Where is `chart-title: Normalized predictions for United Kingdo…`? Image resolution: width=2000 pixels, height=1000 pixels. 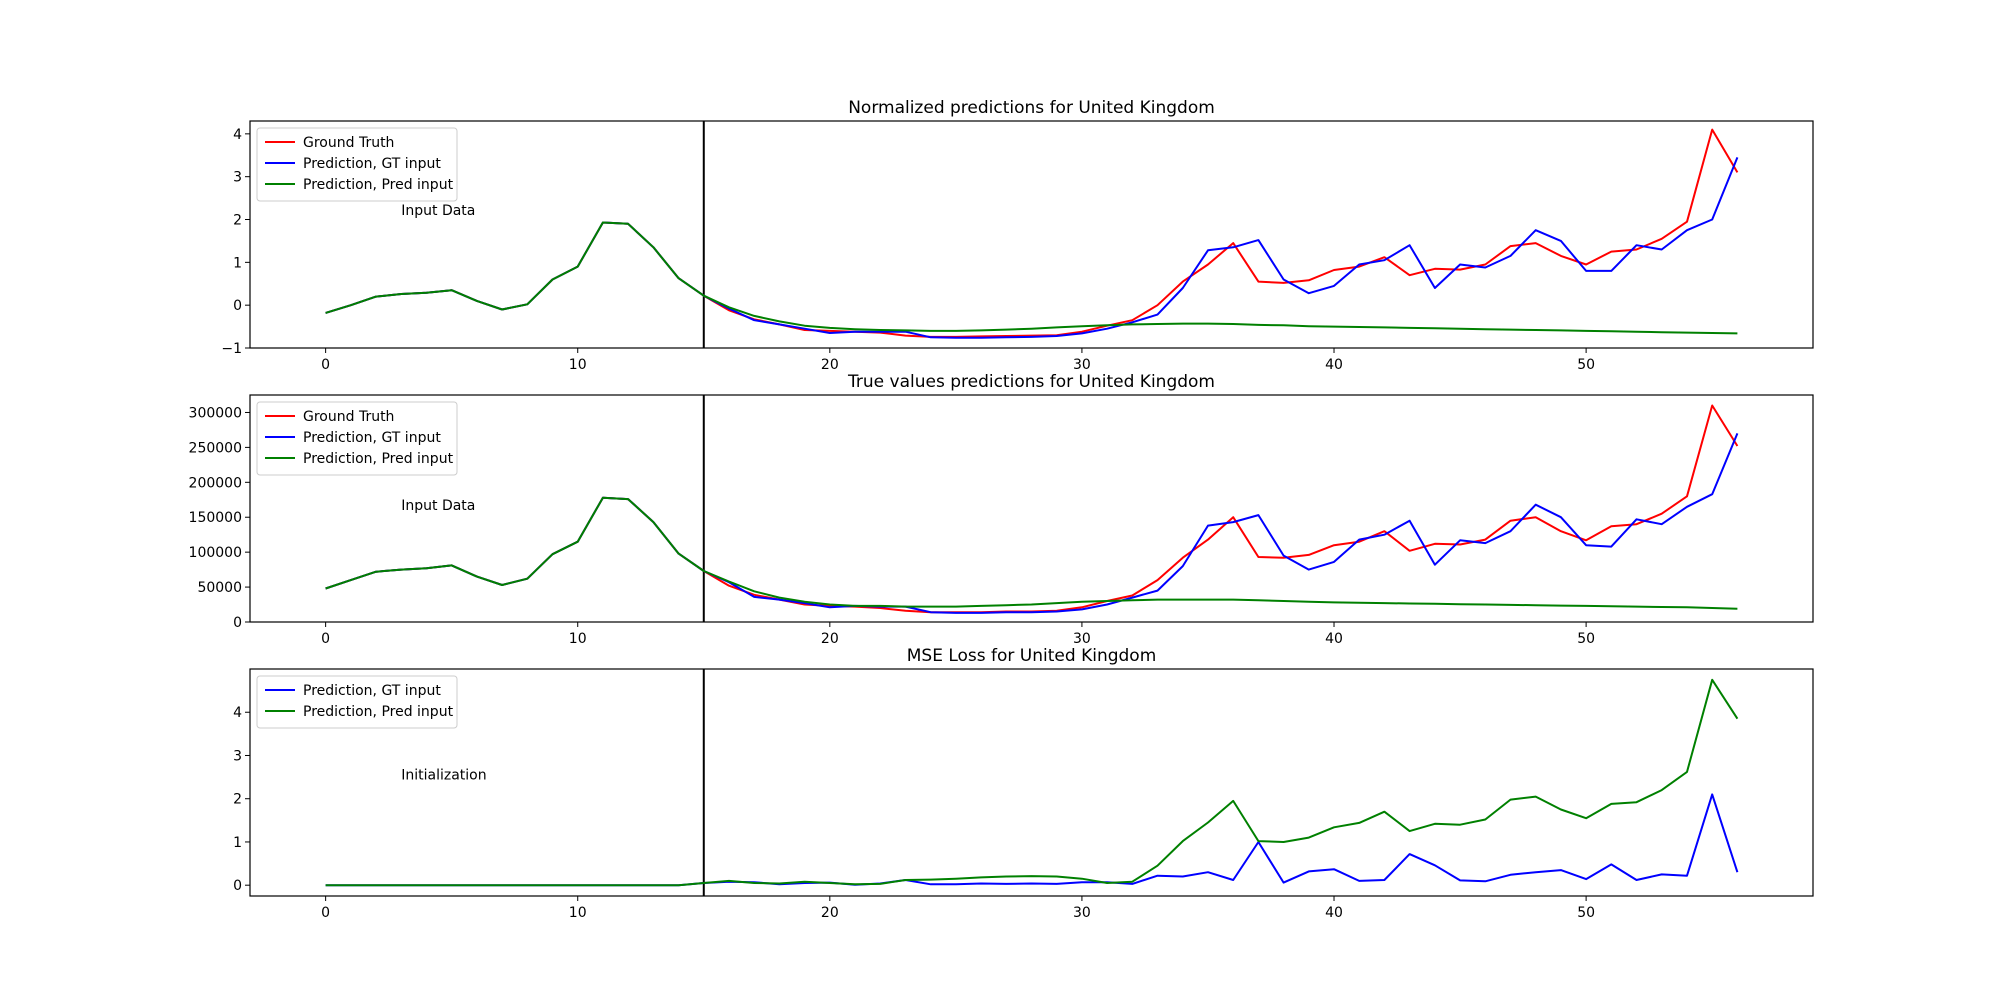 chart-title: Normalized predictions for United Kingdo… is located at coordinates (1031, 108).